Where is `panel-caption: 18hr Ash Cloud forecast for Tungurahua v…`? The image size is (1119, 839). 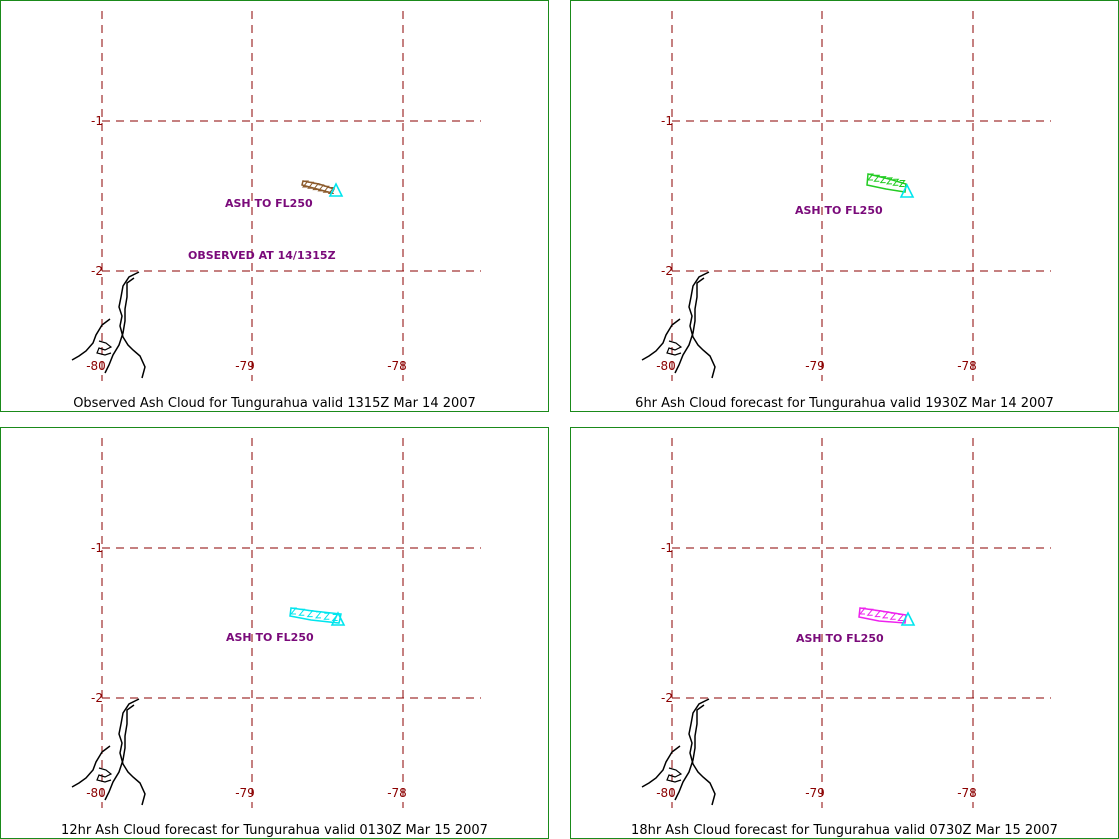 panel-caption: 18hr Ash Cloud forecast for Tungurahua v… is located at coordinates (844, 830).